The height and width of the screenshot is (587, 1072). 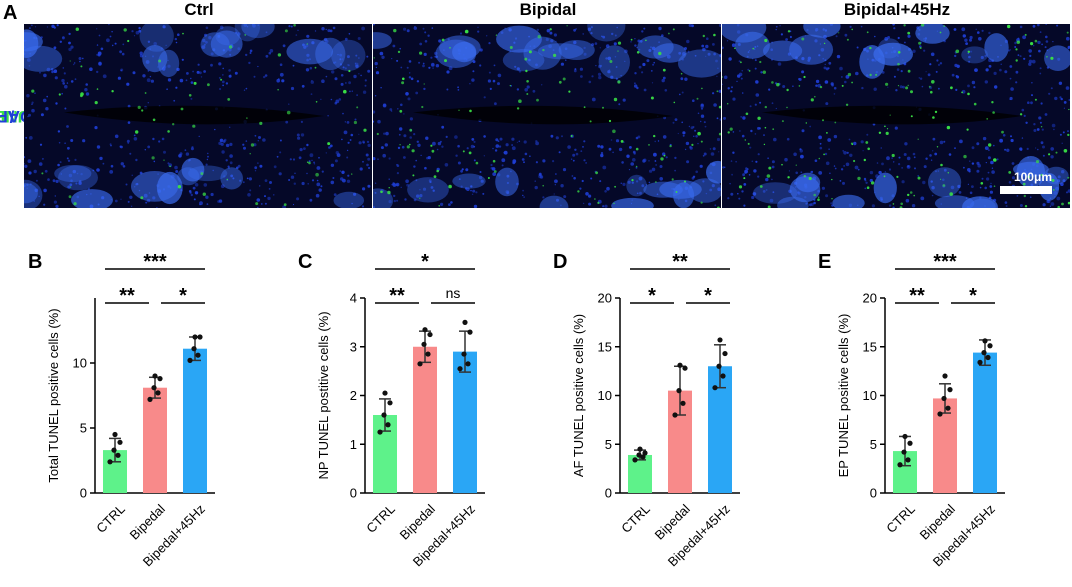 What do you see at coordinates (548, 9) in the screenshot?
I see `micro-title-bipidal: Bipidal` at bounding box center [548, 9].